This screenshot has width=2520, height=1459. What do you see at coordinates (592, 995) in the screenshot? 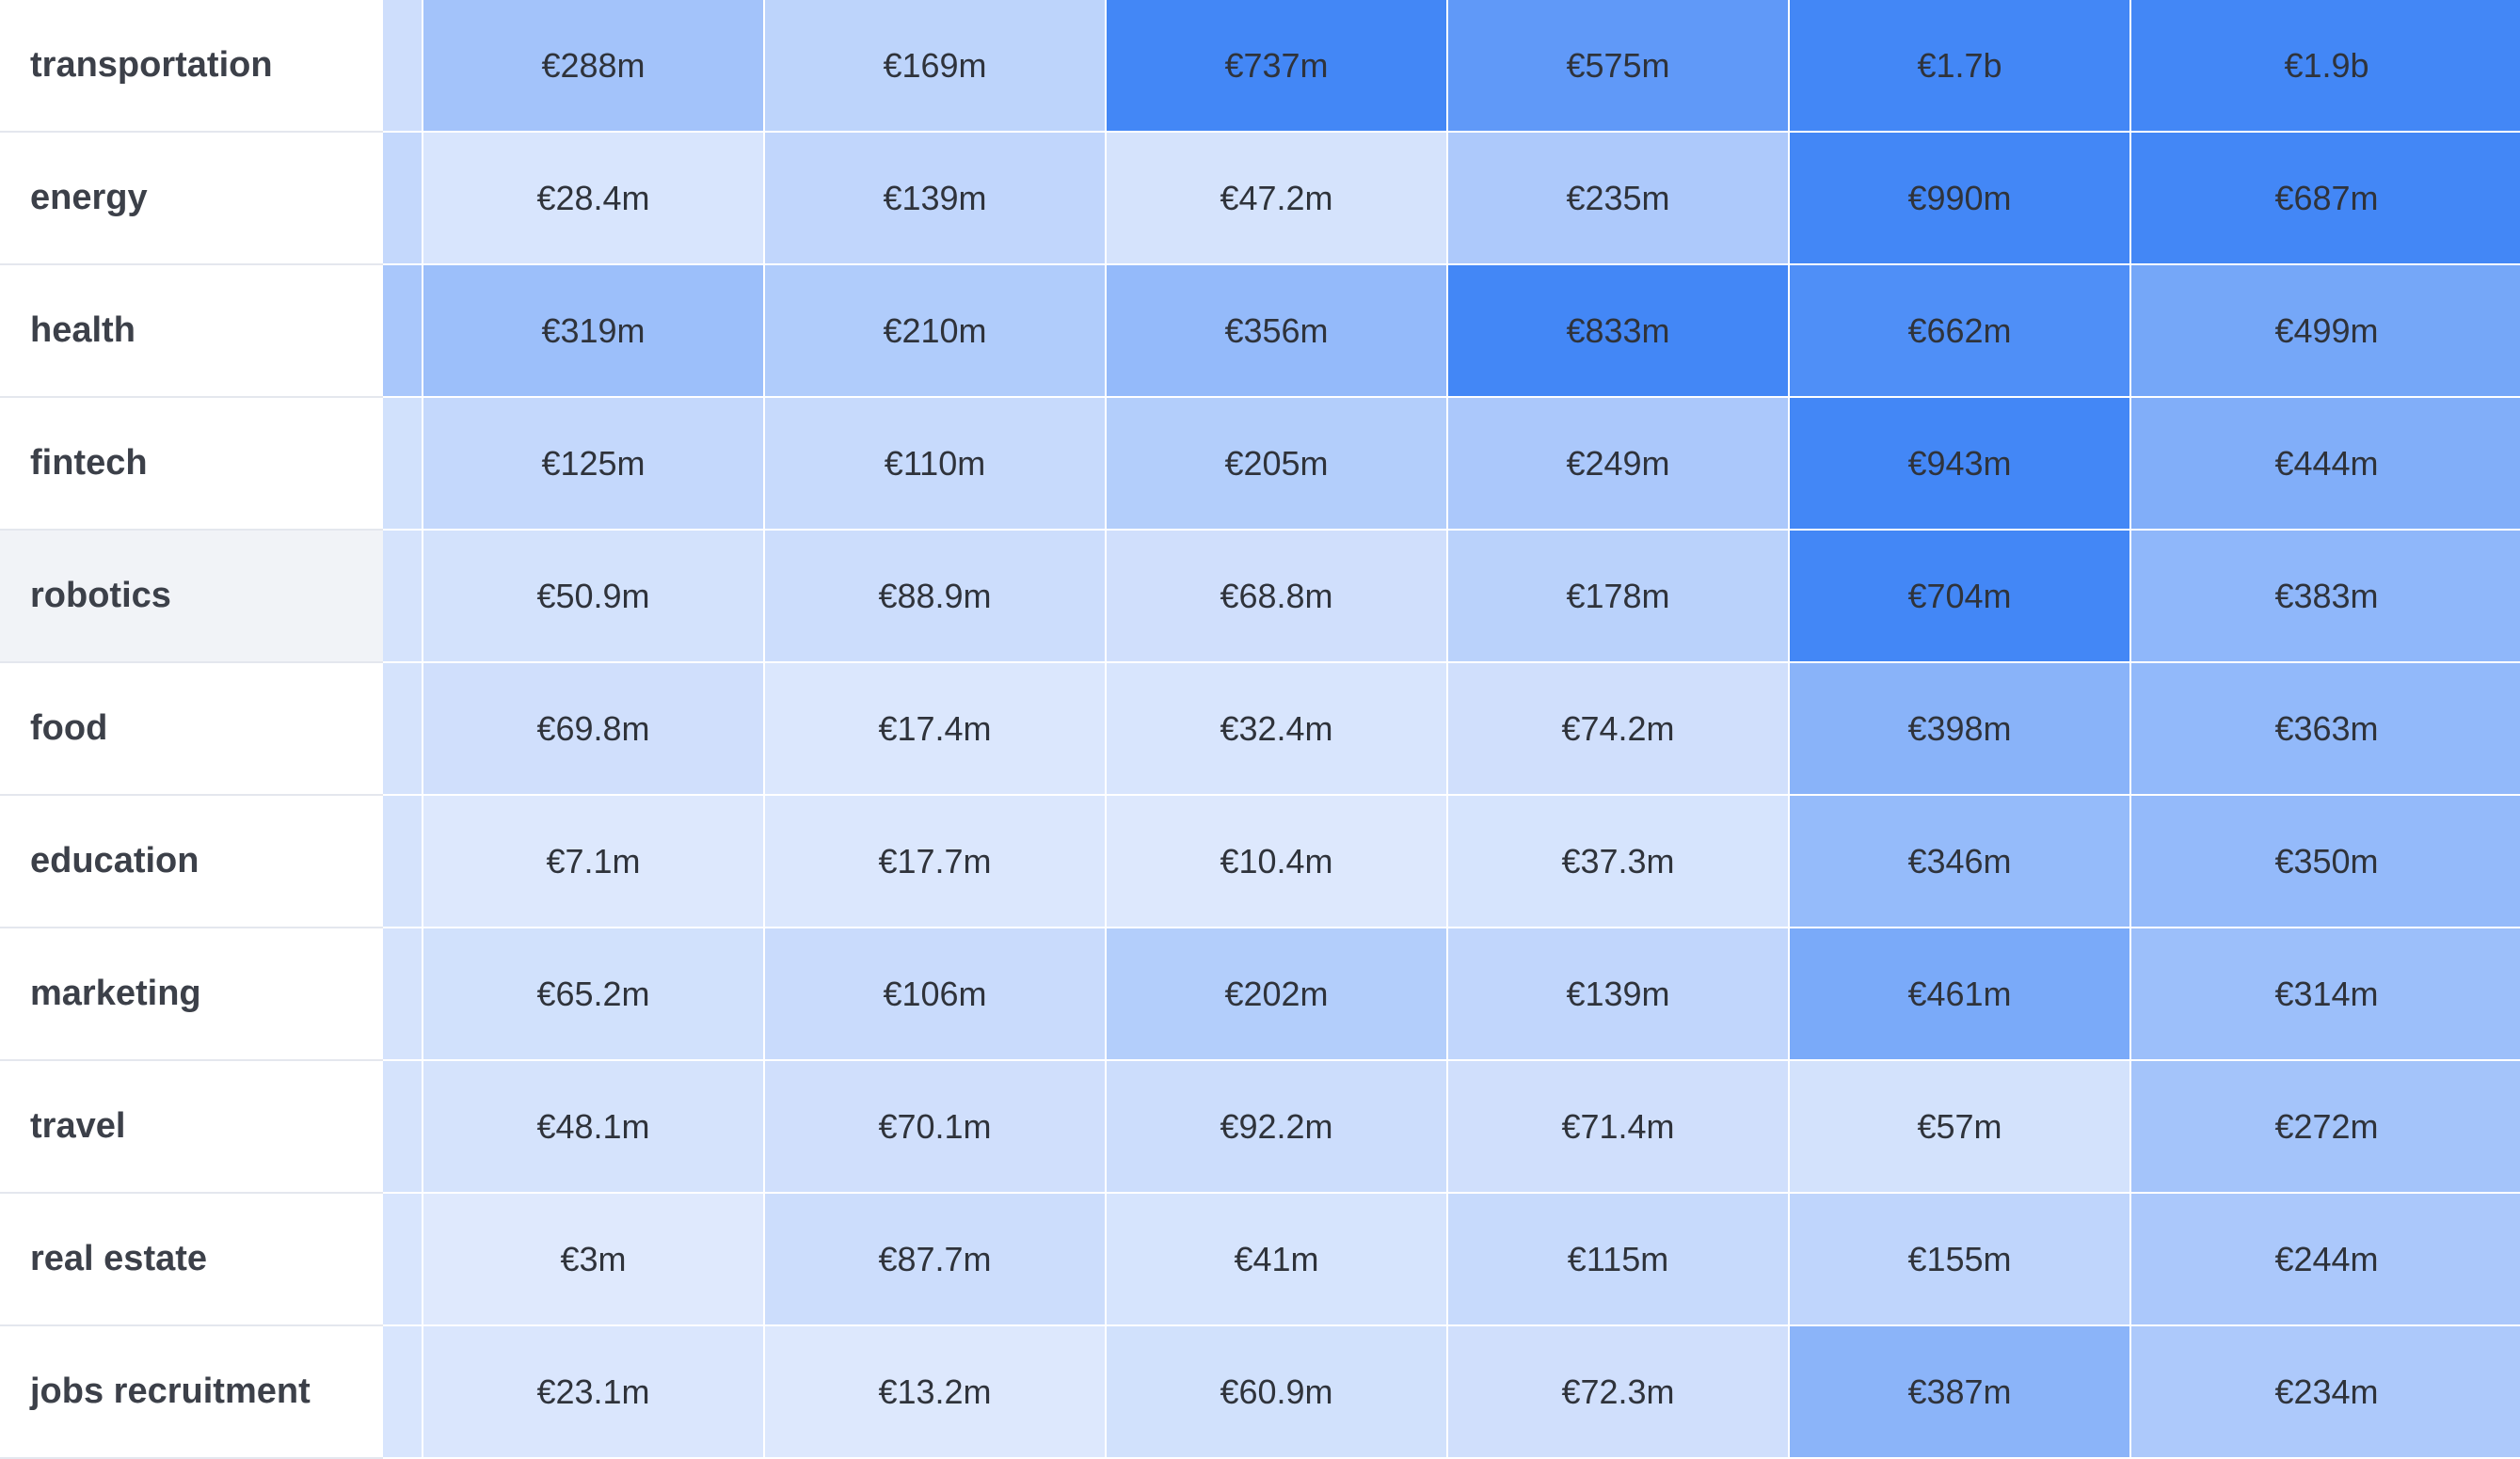
I see `table-cell: €65.2m` at bounding box center [592, 995].